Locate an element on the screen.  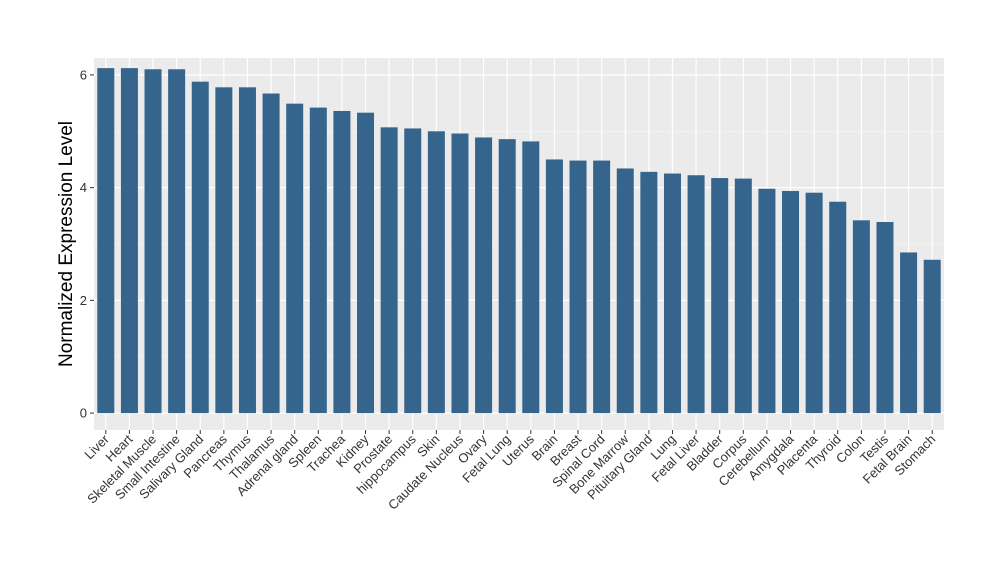
bar-fetal-brain is located at coordinates (909, 333).